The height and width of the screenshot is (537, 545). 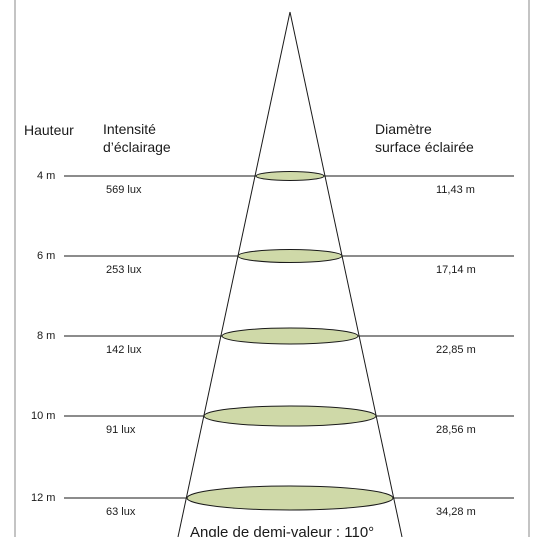 I want to click on diameter-value: 22,85 m, so click(x=456, y=350).